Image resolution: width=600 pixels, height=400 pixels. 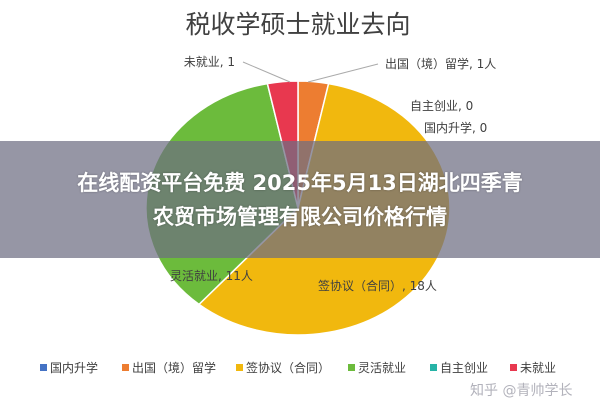 What do you see at coordinates (377, 285) in the screenshot?
I see `data-label-3: 签协议（合同）, 18人` at bounding box center [377, 285].